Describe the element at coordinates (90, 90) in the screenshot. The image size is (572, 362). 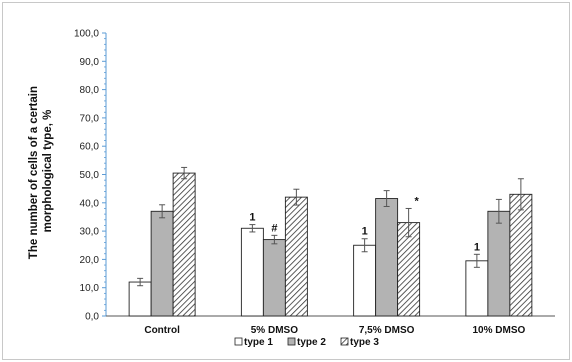
I see `y-tick-label: 80,0` at that location.